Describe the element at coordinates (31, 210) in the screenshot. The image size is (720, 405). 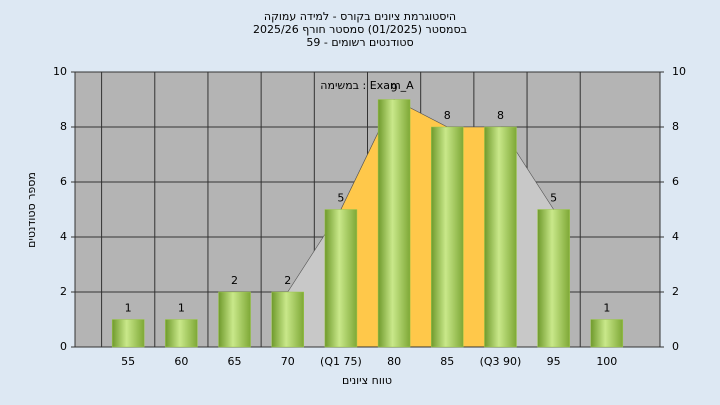
I see `y-axis-label: מספר סטודנטים` at that location.